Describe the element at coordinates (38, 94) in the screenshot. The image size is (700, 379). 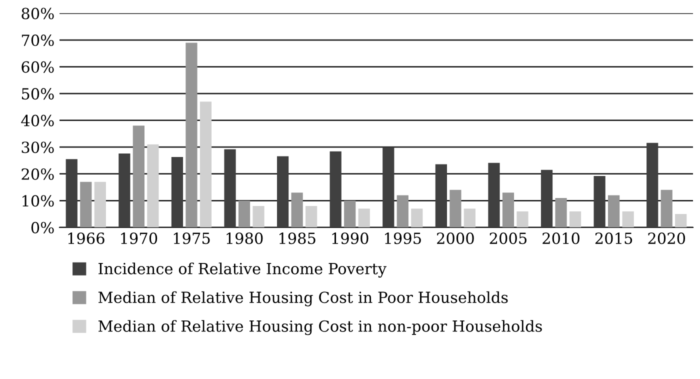
I see `y-tick-label: 50%` at that location.